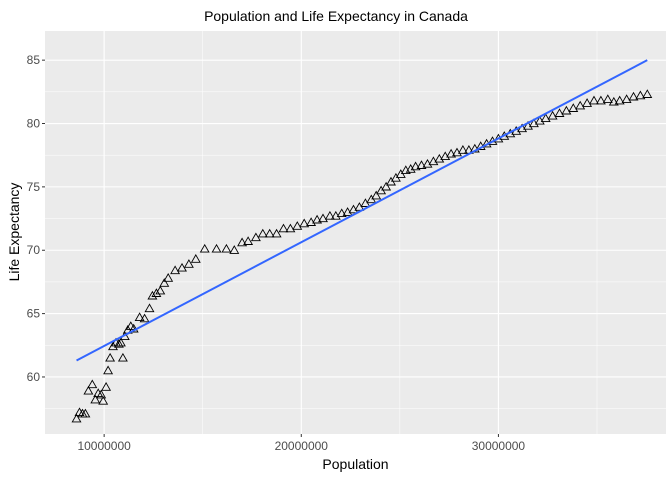 This screenshot has width=672, height=480. What do you see at coordinates (34, 60) in the screenshot?
I see `y-tick-label: 85` at bounding box center [34, 60].